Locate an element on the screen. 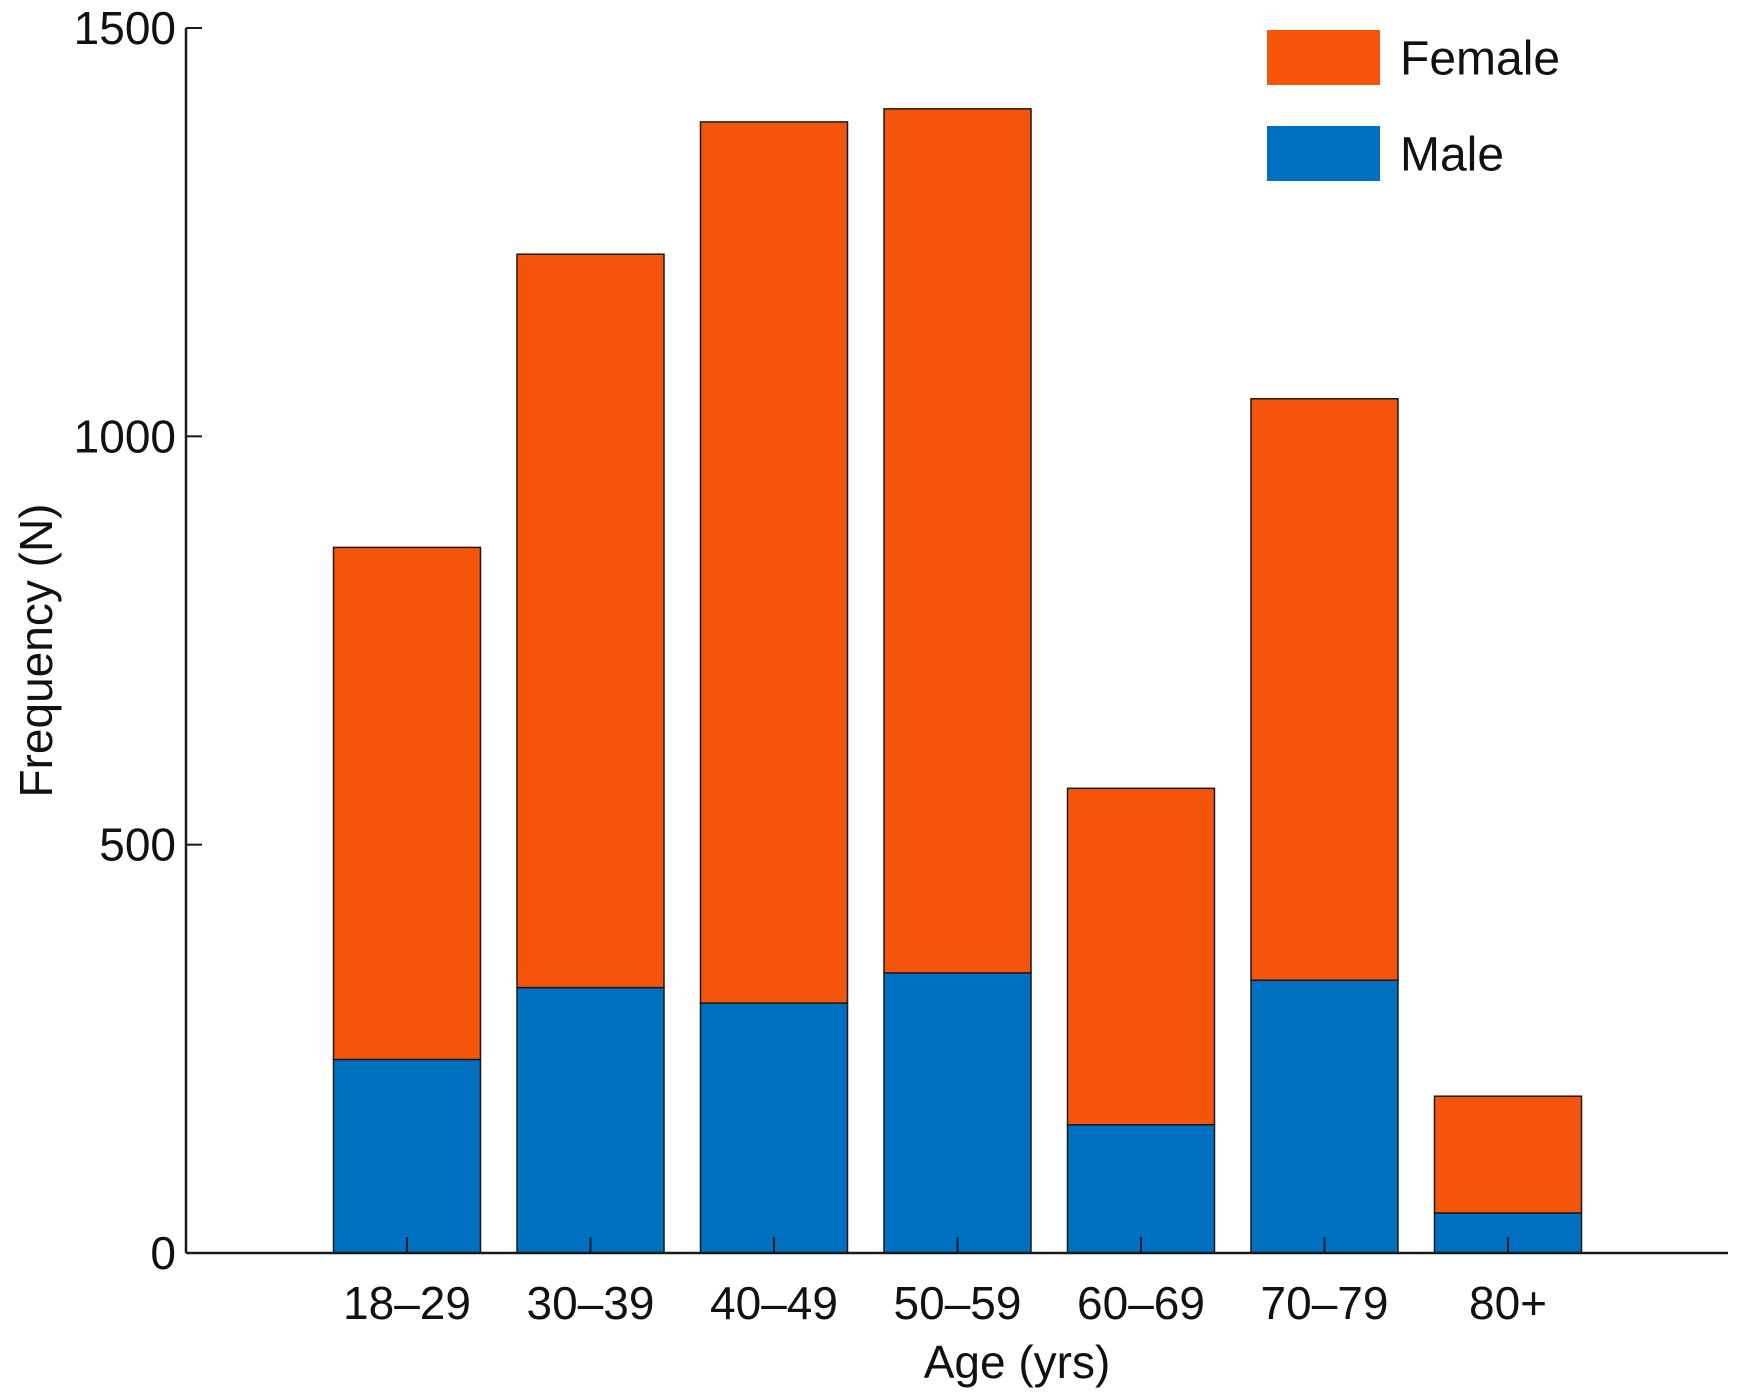  y-tick-label: 1500 is located at coordinates (125, 28).